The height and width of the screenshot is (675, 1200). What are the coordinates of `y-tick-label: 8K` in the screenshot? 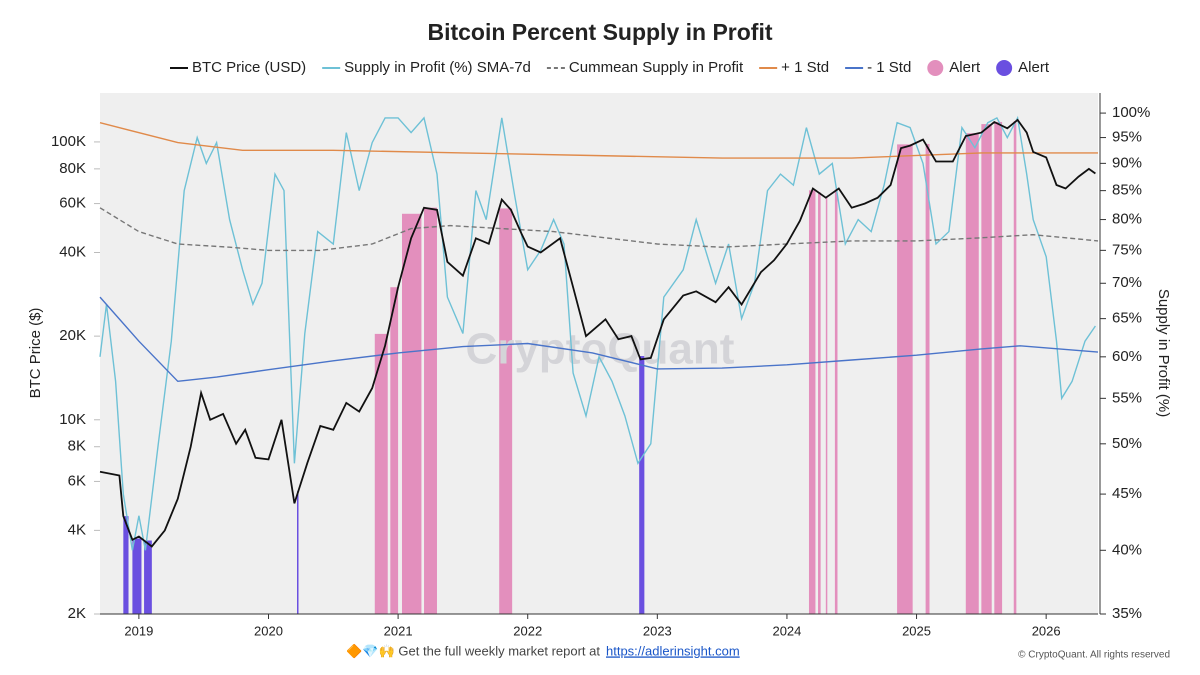 It's located at (77, 446).